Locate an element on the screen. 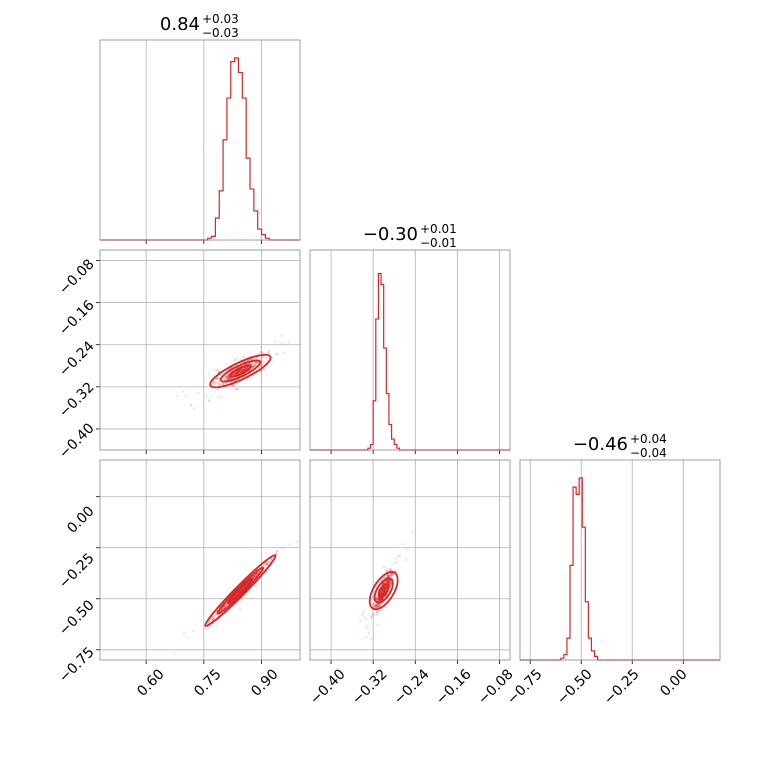 This screenshot has width=760, height=764. title-1-plus: +0.03 is located at coordinates (220, 19).